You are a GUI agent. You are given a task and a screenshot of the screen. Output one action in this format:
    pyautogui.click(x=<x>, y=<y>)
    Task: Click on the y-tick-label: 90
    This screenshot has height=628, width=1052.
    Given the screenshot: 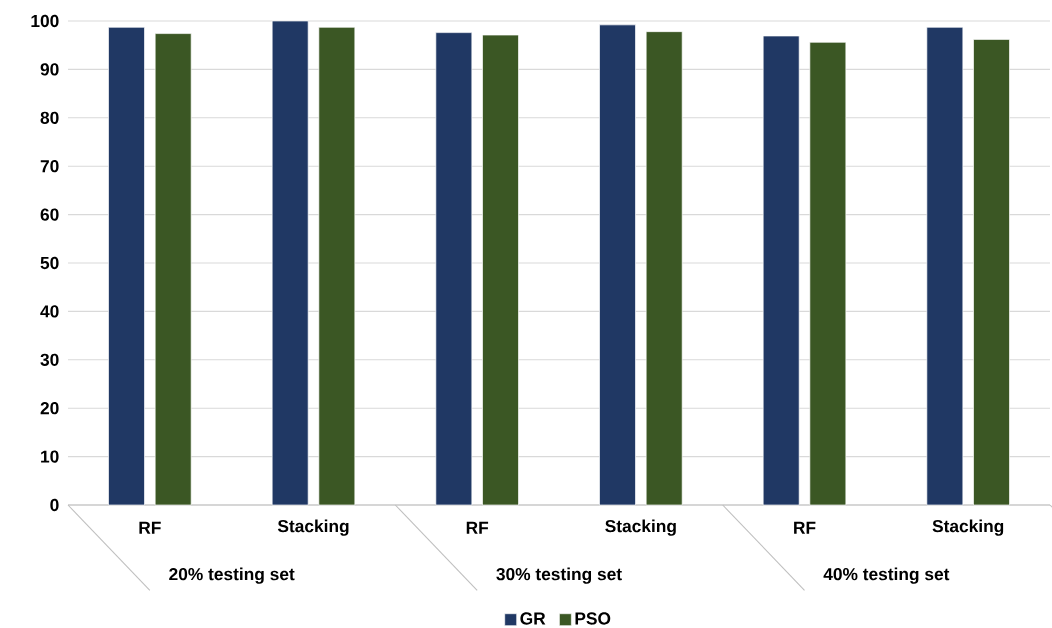 What is the action you would take?
    pyautogui.click(x=49, y=69)
    